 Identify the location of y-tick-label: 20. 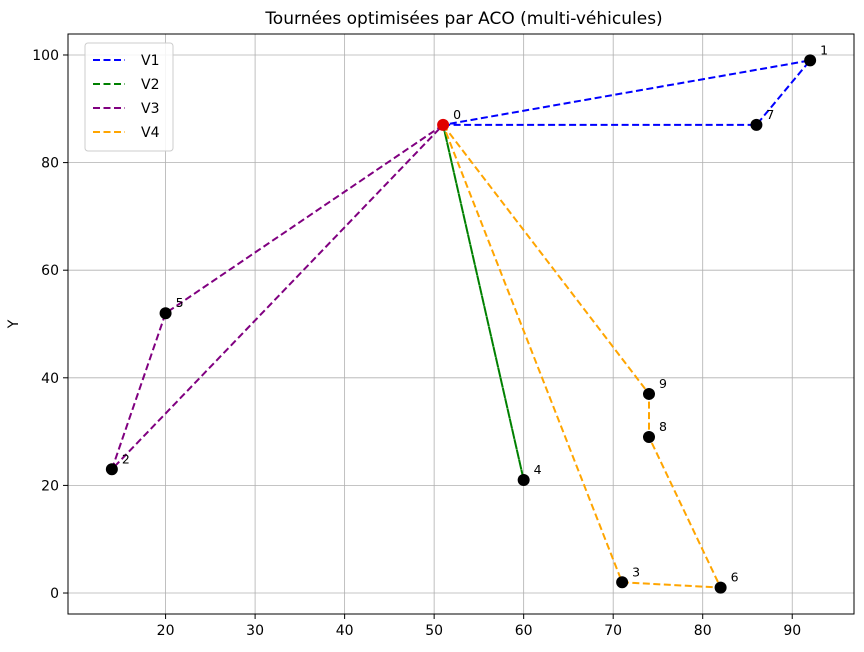
(50, 486).